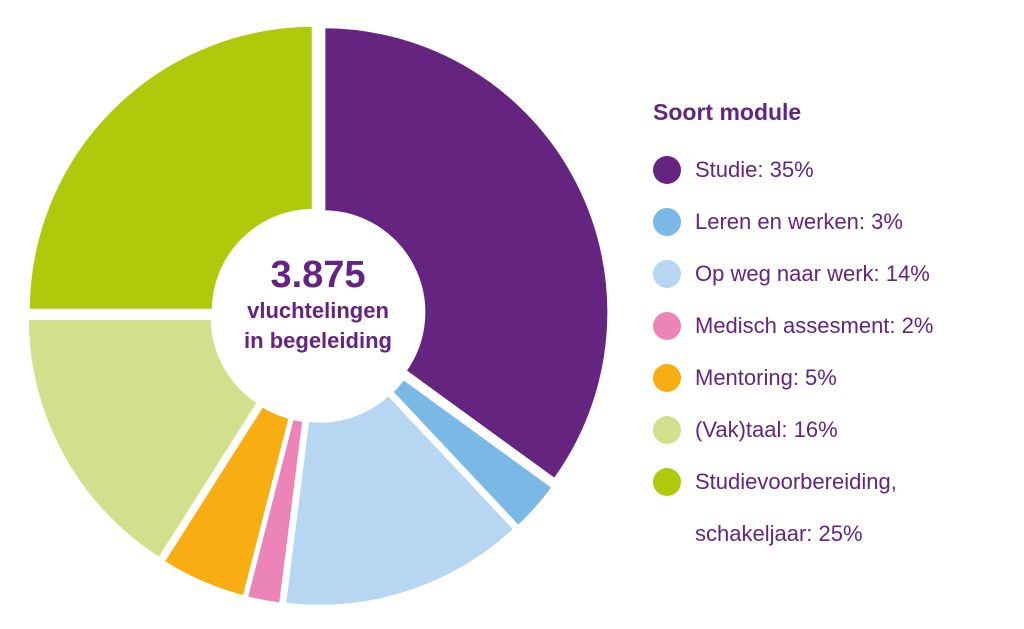 Image resolution: width=1024 pixels, height=629 pixels. What do you see at coordinates (796, 481) in the screenshot?
I see `legend-label-studievoorbereiding-line1: Studievoorbereiding,` at bounding box center [796, 481].